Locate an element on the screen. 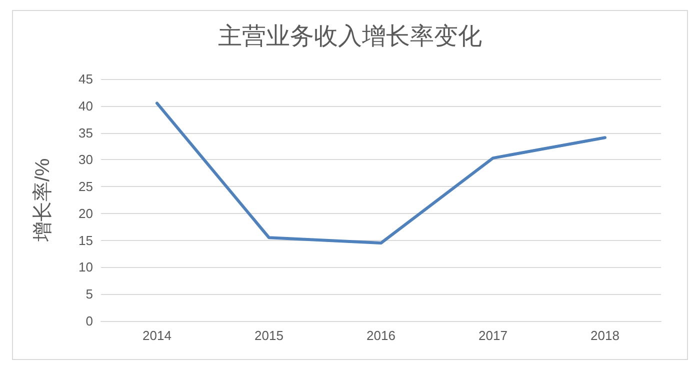 Image resolution: width=700 pixels, height=372 pixels. y-tick-label: 25 is located at coordinates (85, 186).